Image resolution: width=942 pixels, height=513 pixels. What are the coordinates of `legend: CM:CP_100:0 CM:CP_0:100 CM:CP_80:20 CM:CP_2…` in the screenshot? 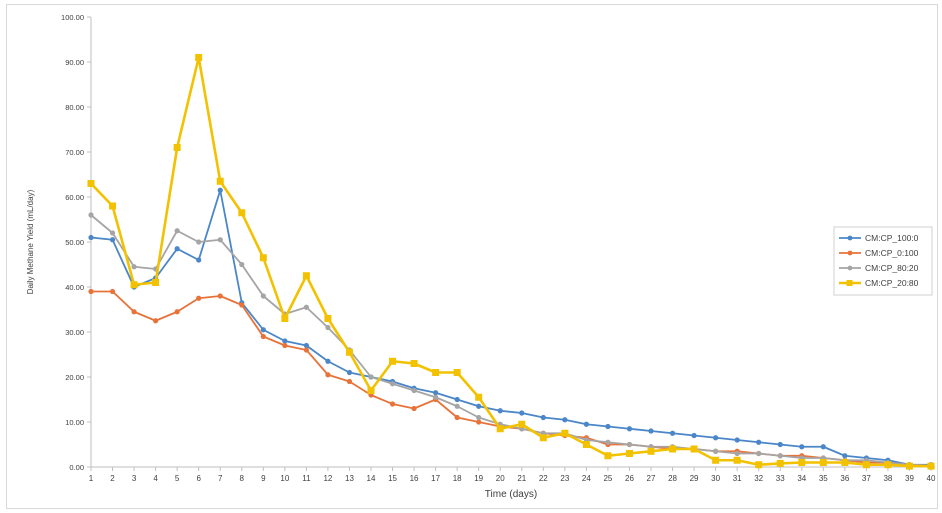 It's located at (883, 261).